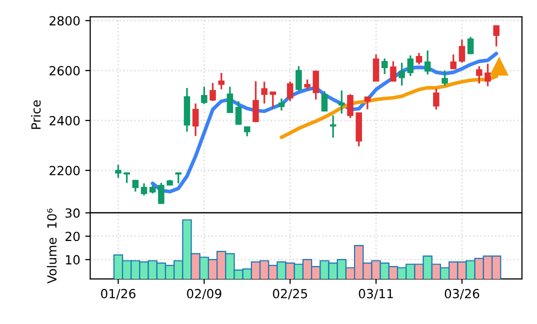 Image resolution: width=537 pixels, height=324 pixels. I want to click on x-tick-label: 02/25, so click(290, 294).